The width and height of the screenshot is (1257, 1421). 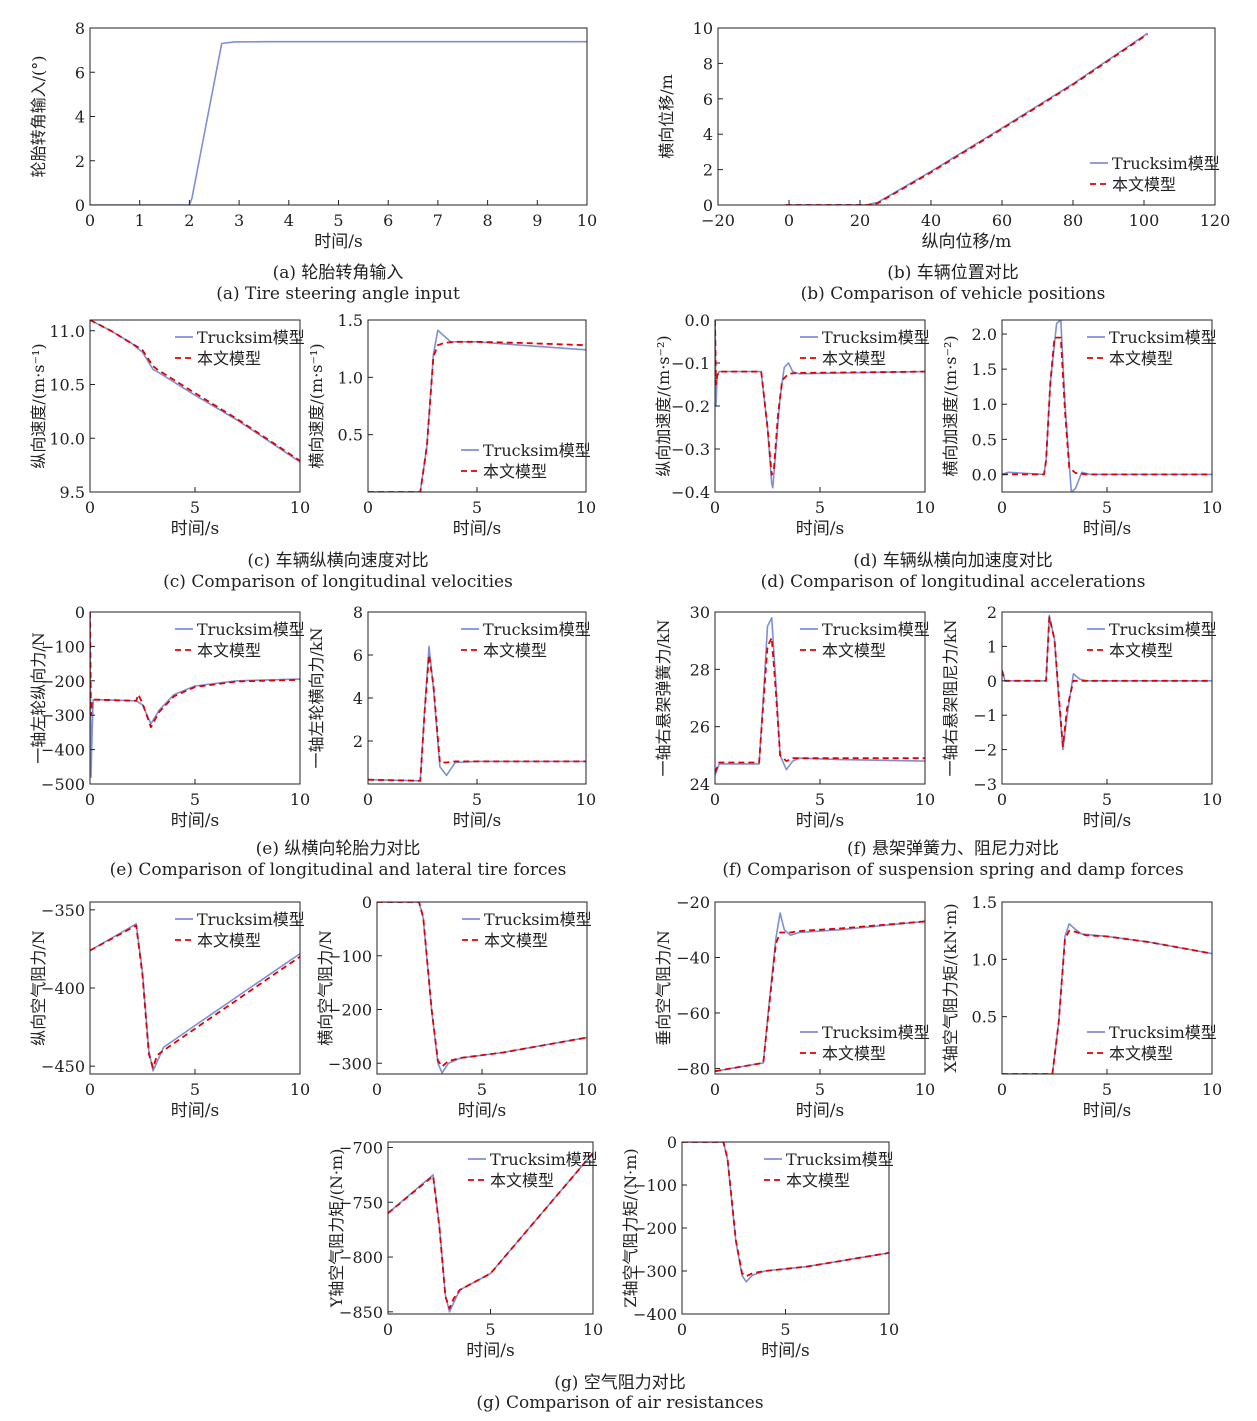 What do you see at coordinates (482, 1089) in the screenshot?
I see `x-tick-label-g2: 5` at bounding box center [482, 1089].